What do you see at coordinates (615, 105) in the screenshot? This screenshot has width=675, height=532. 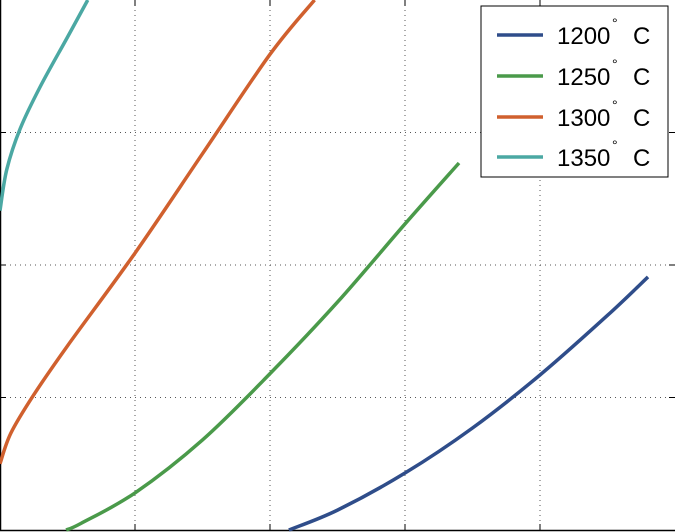 I see `legend-degree-1300: °` at bounding box center [615, 105].